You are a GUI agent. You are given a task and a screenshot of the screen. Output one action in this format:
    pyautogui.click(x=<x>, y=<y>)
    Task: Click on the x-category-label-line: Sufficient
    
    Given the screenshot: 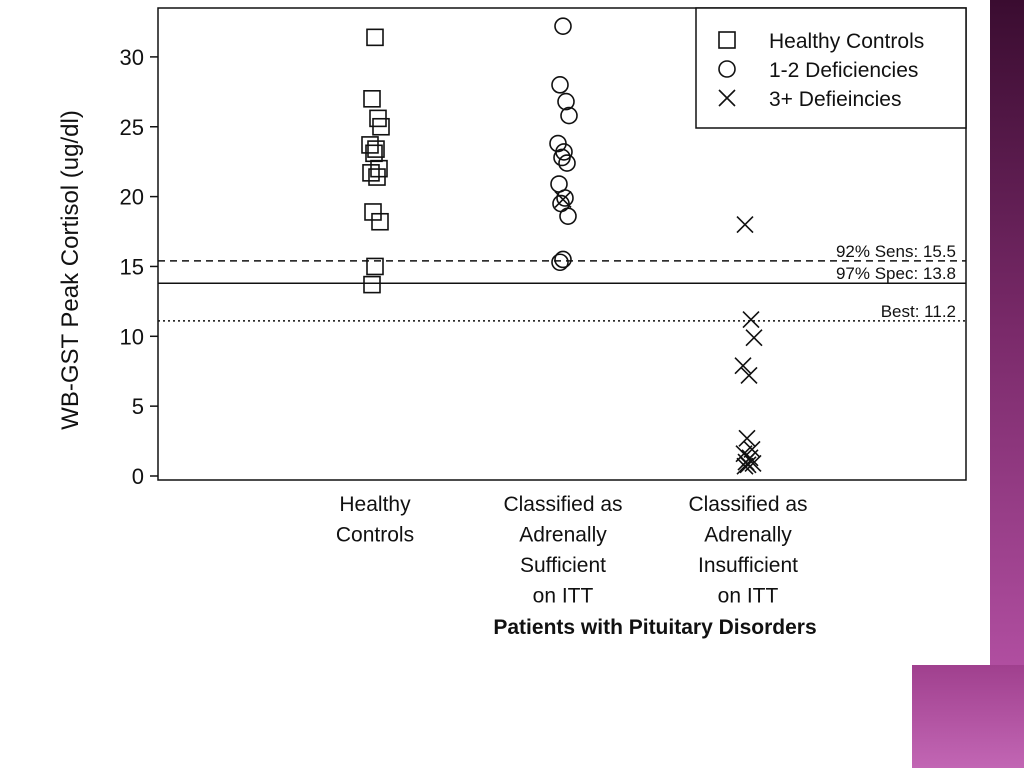 What is the action you would take?
    pyautogui.click(x=563, y=565)
    